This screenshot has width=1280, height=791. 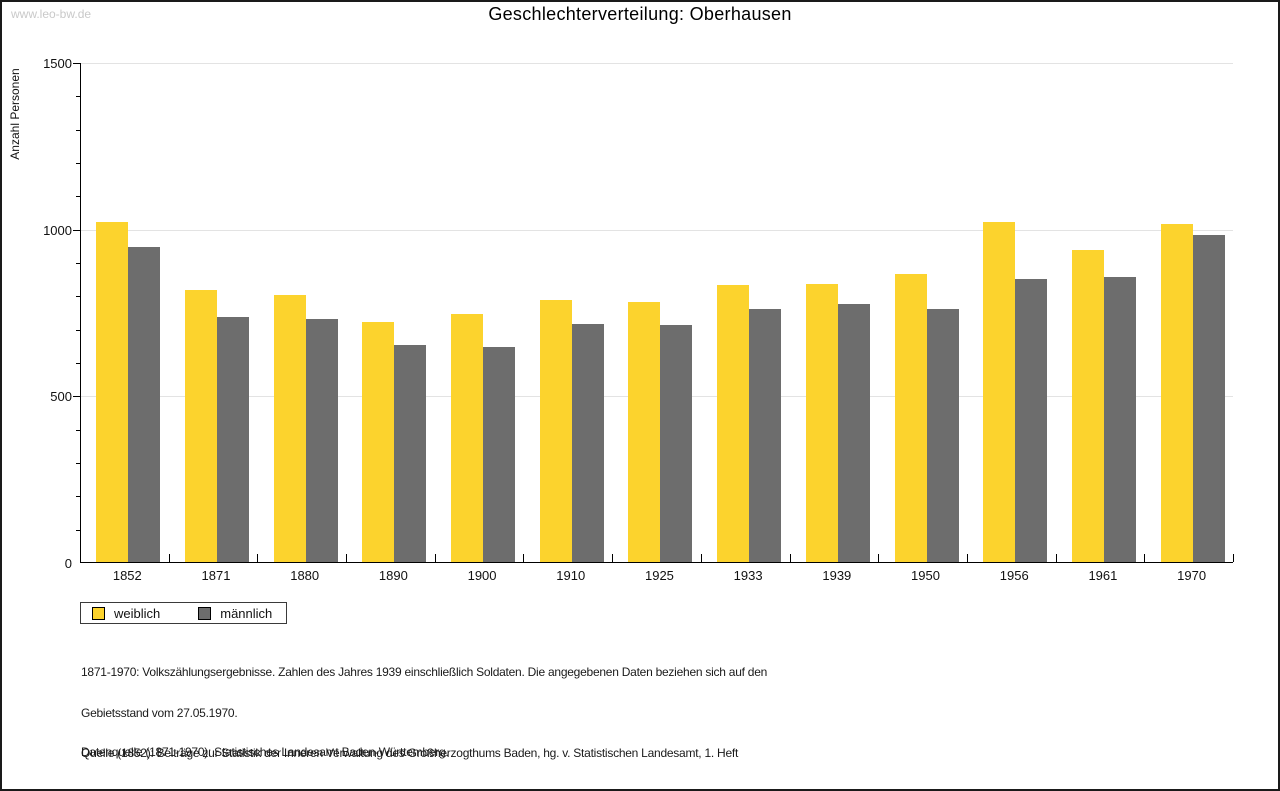 I want to click on bar-weiblich-1970, so click(x=1176, y=392).